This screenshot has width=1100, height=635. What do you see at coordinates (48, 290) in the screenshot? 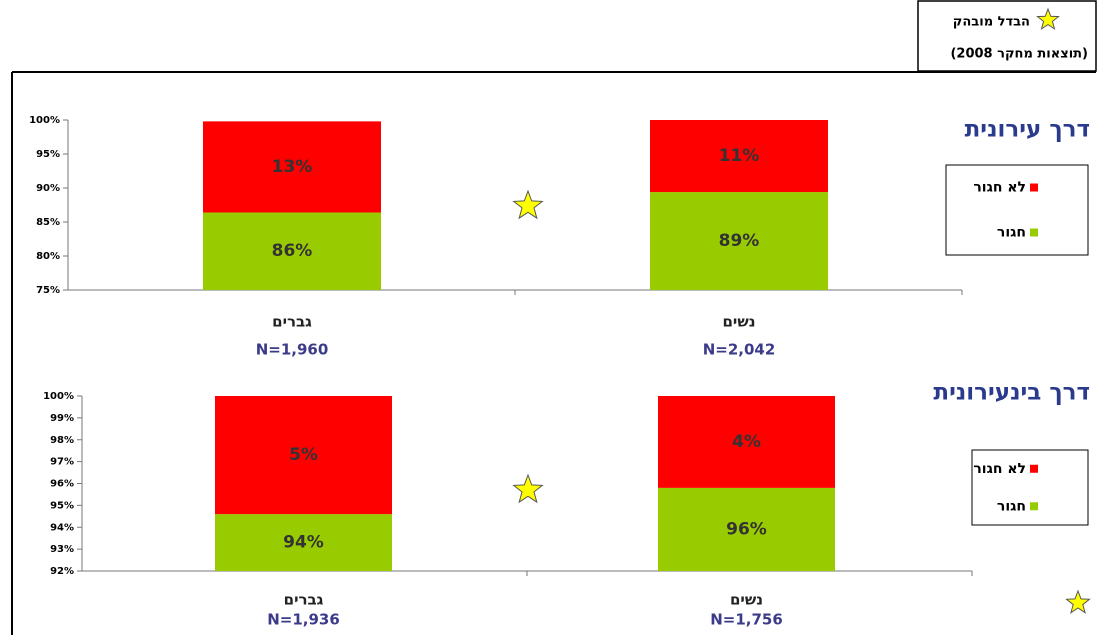
I see `y-tick-label: 75%` at bounding box center [48, 290].